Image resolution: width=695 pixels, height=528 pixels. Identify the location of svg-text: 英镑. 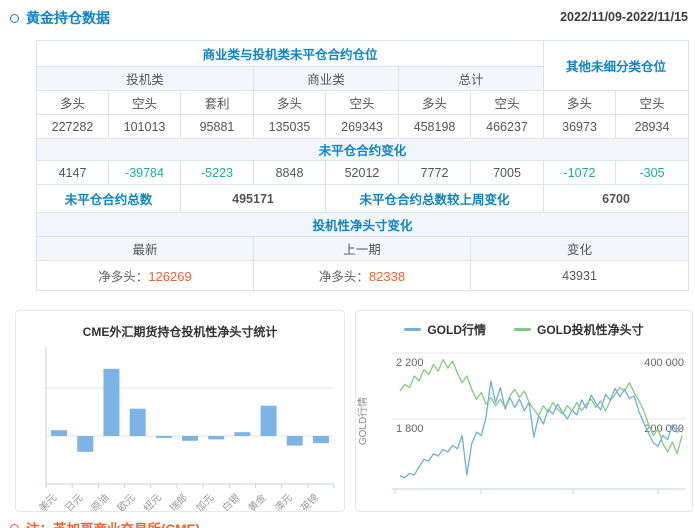
(309, 501).